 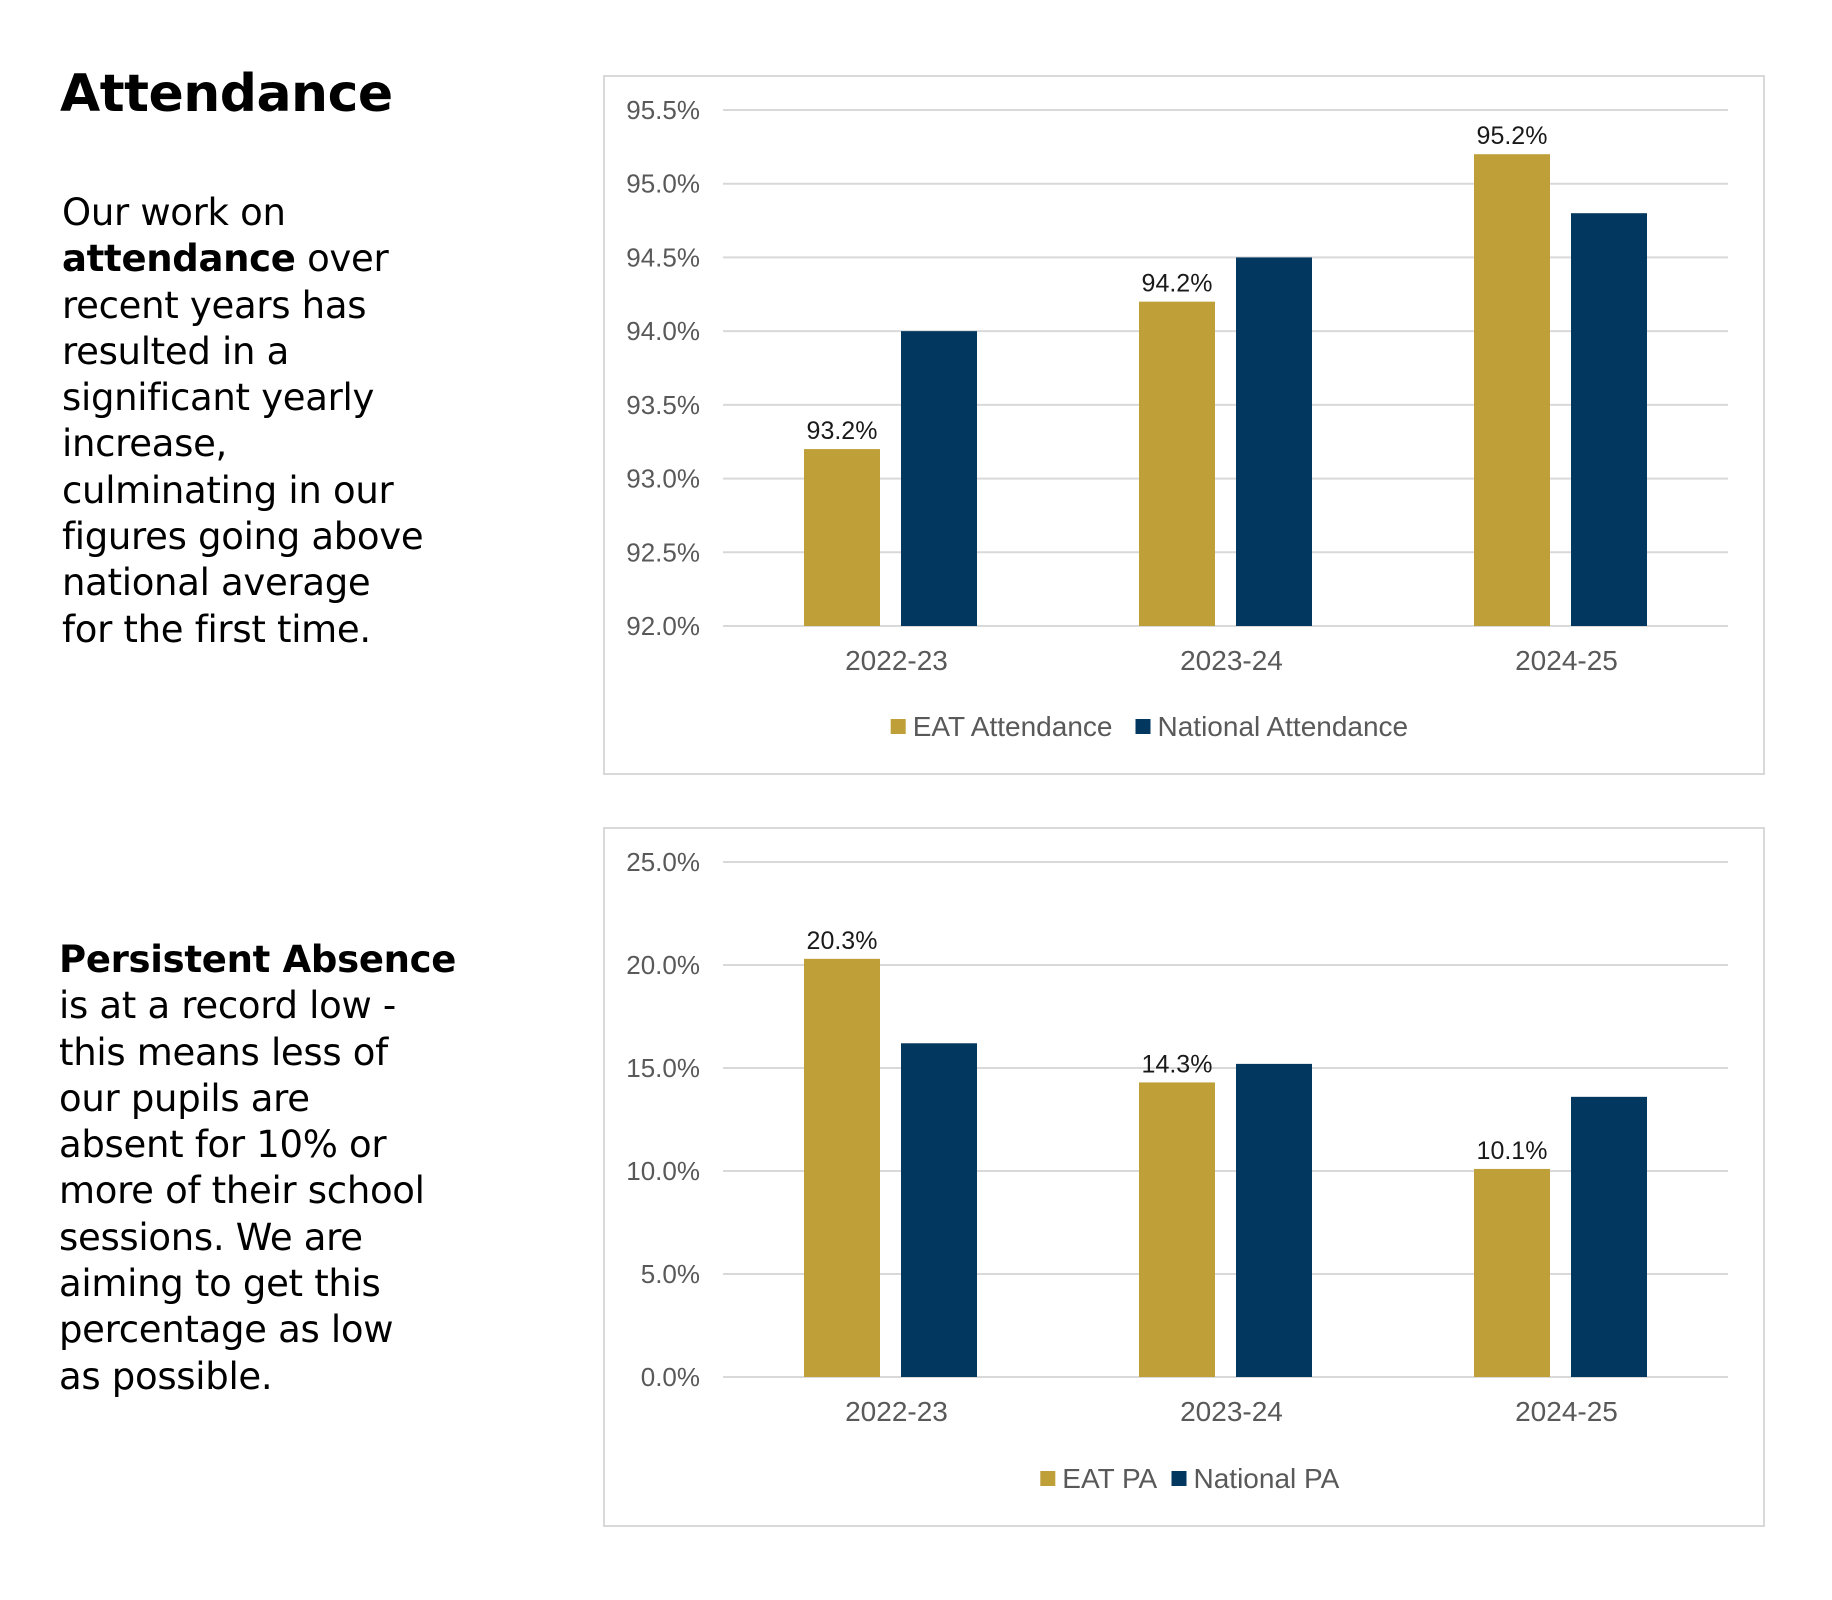 I want to click on attendance-text-line: significant yearly, so click(x=242, y=398).